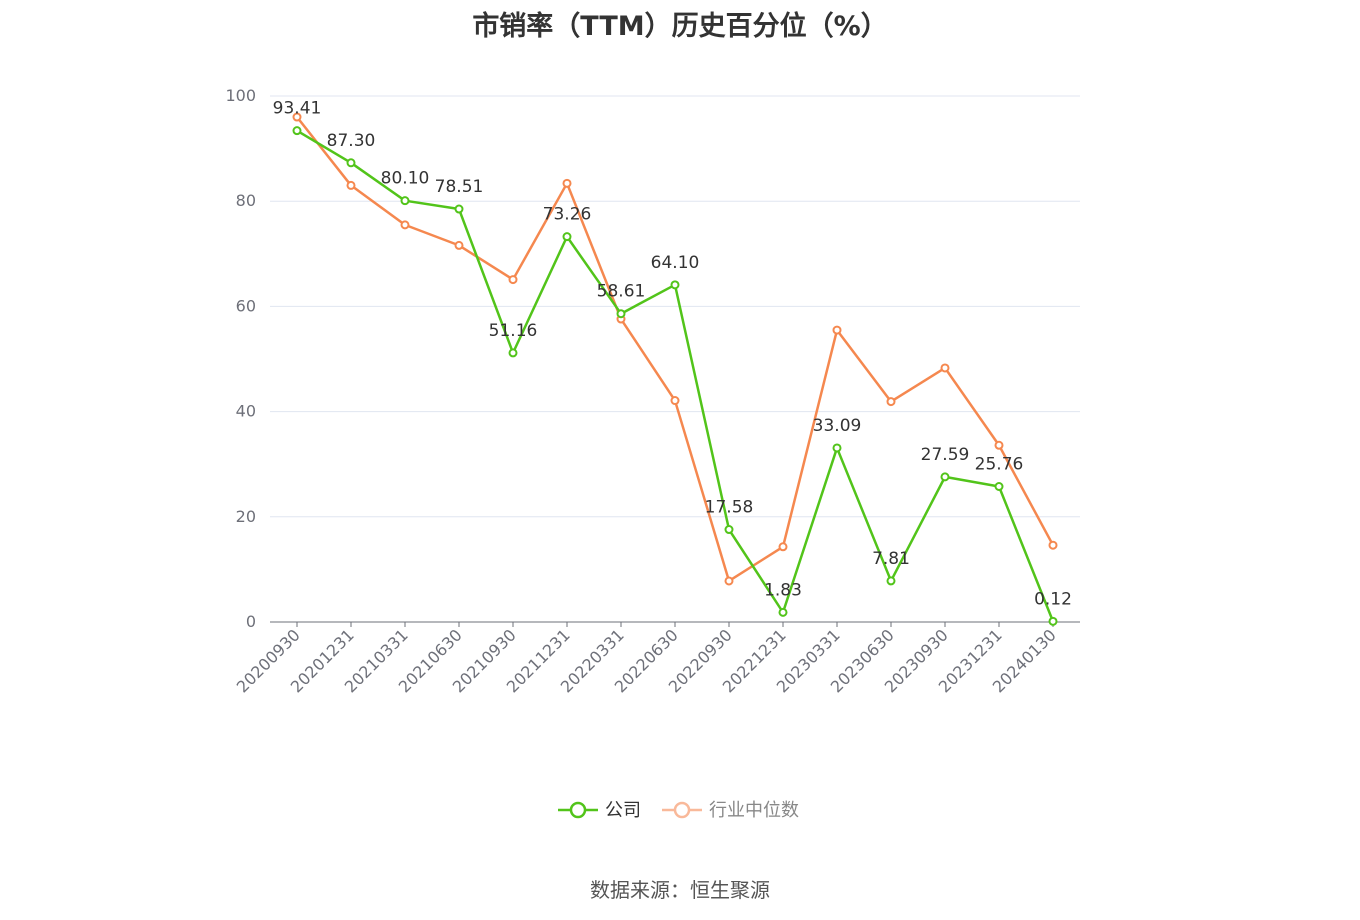  I want to click on legend-item-0: 公司, so click(599, 810).